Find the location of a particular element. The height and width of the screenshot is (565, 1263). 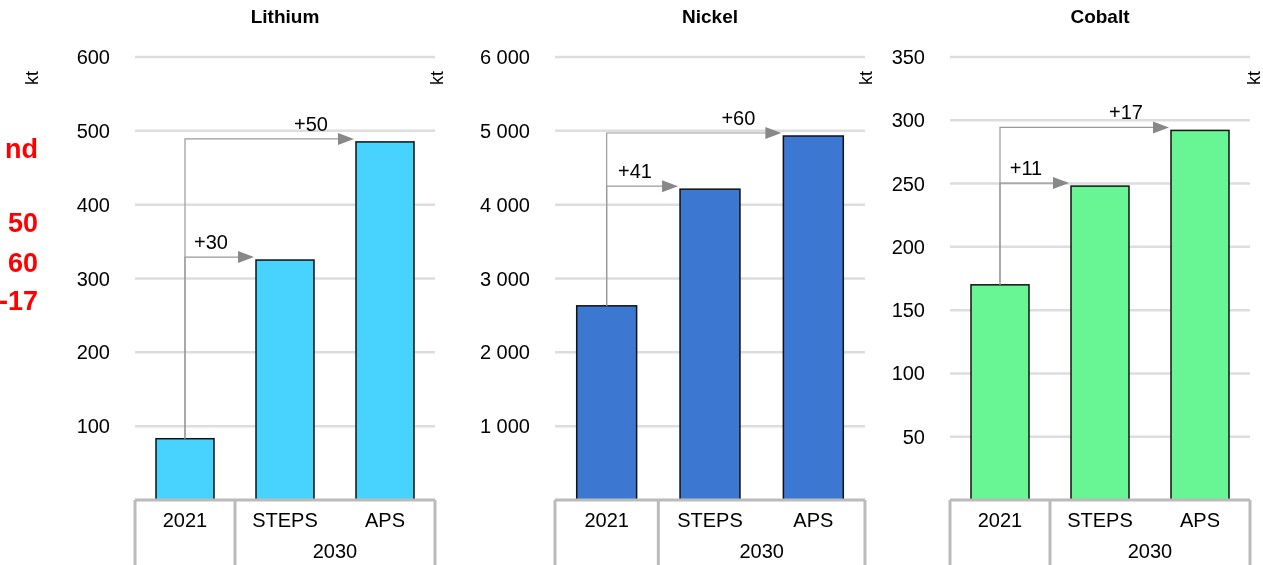

y-tick-label: 400 is located at coordinates (93, 204).